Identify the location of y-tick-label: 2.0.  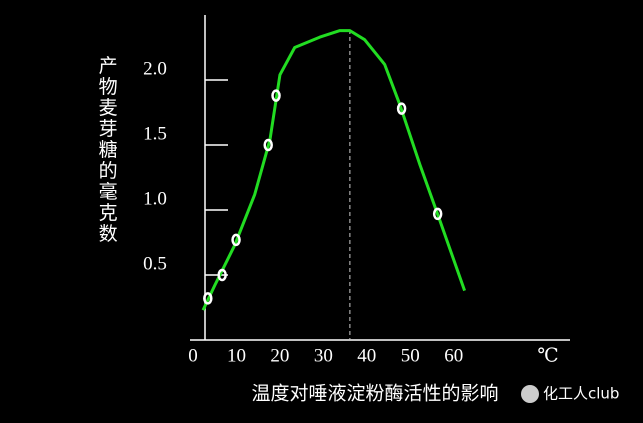
(155, 68).